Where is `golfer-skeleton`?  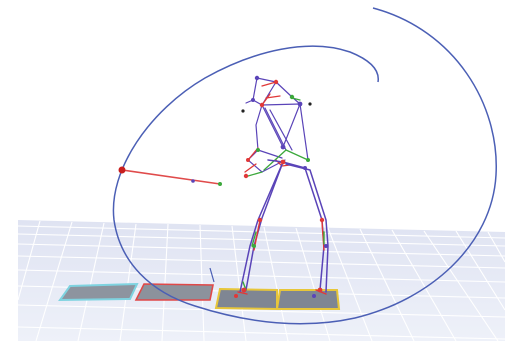 golfer-skeleton is located at coordinates (281, 186).